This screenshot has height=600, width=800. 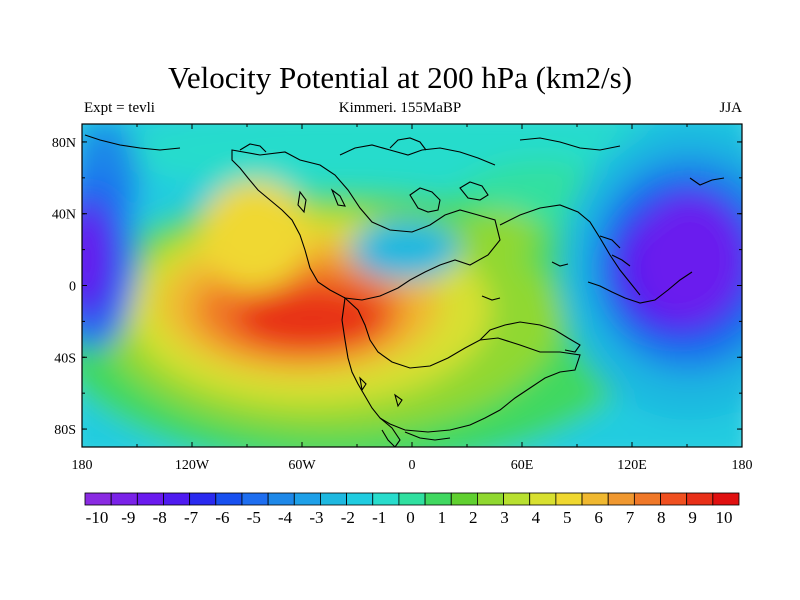 What do you see at coordinates (222, 517) in the screenshot?
I see `colorbar-label: -6` at bounding box center [222, 517].